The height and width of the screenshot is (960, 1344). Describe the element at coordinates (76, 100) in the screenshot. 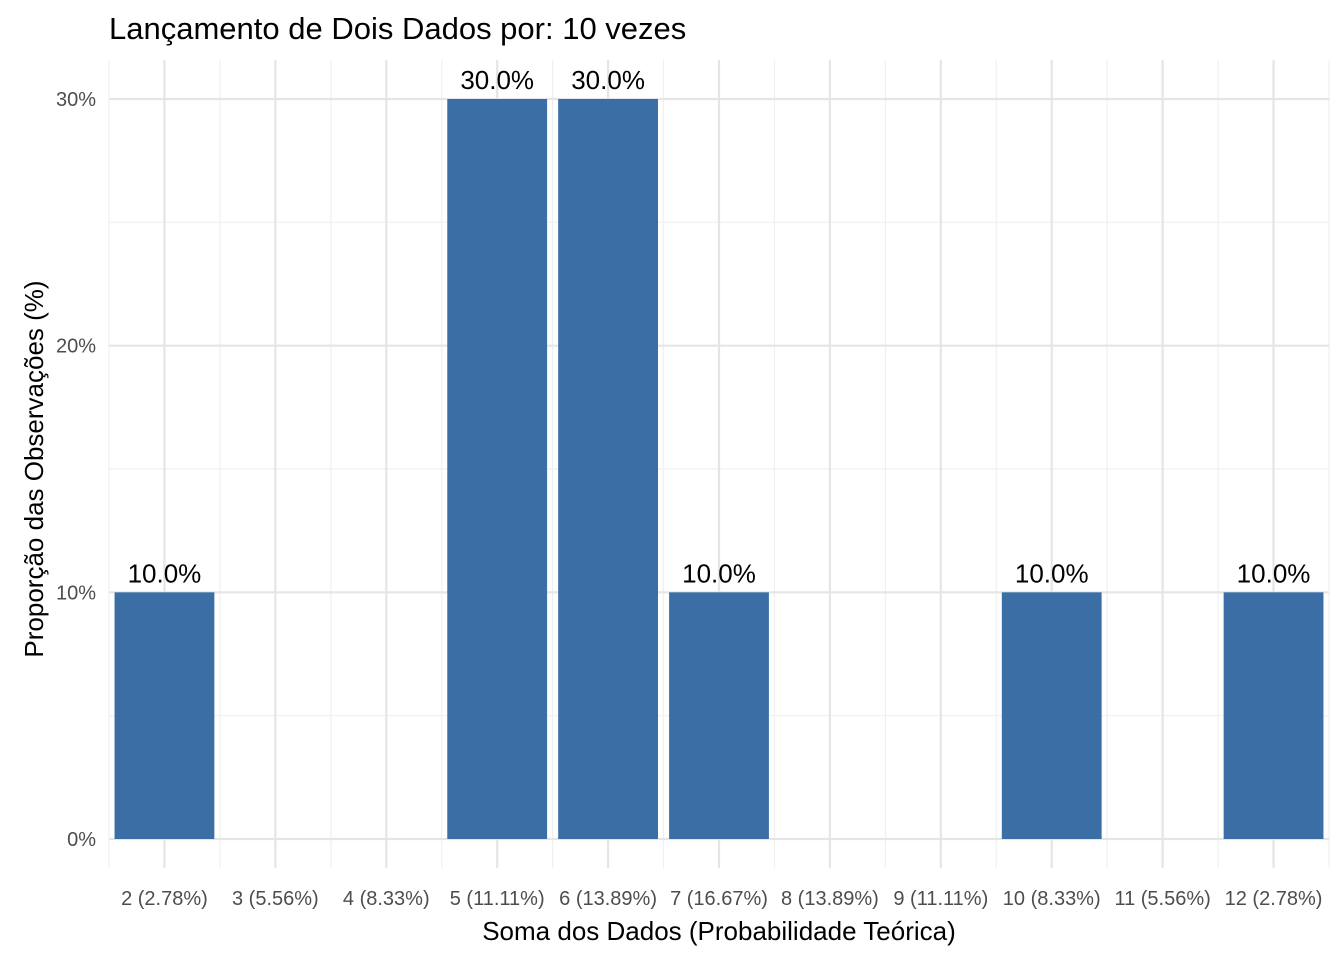

I see `y-tick-label: 30%` at that location.